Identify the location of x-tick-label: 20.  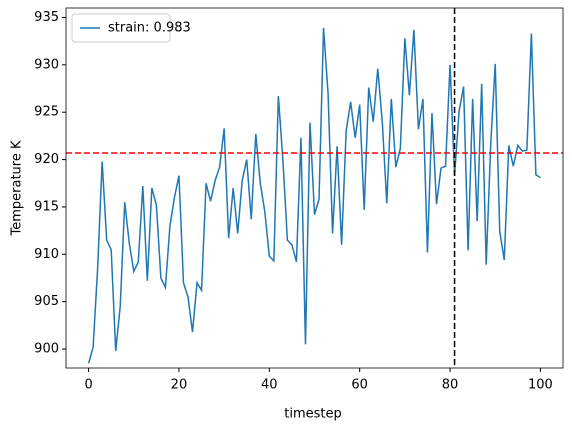
(179, 385).